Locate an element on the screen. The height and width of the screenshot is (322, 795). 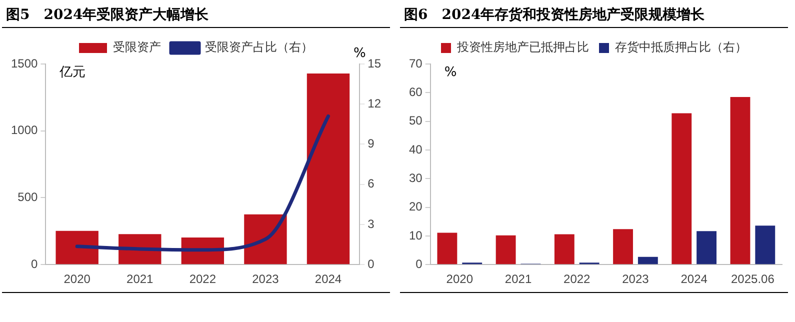
y2-tick-label: 15 is located at coordinates (375, 63).